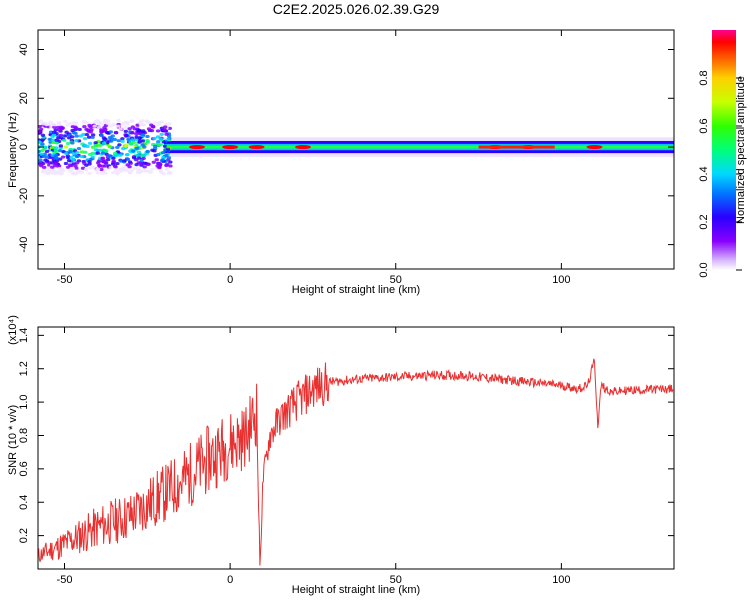  What do you see at coordinates (24, 245) in the screenshot?
I see `spectrogram-y-tick-label: -40` at bounding box center [24, 245].